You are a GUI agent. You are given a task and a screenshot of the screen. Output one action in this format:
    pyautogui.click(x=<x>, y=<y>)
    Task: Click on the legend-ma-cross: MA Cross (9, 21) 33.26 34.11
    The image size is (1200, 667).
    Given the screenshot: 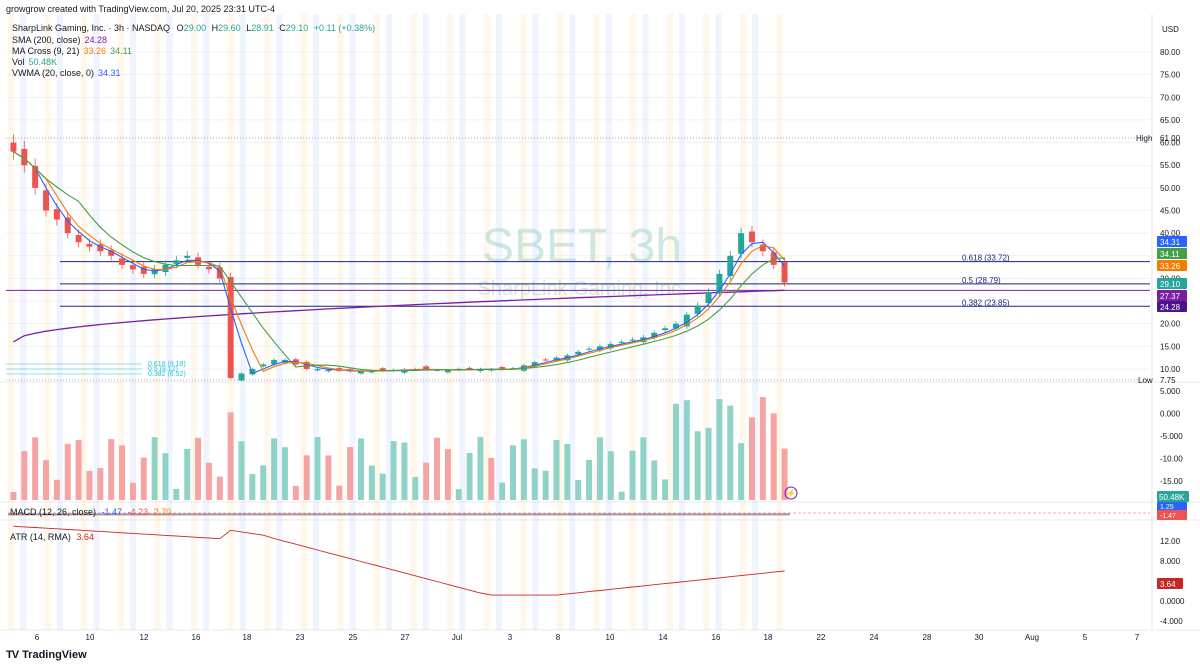 What is the action you would take?
    pyautogui.click(x=72, y=51)
    